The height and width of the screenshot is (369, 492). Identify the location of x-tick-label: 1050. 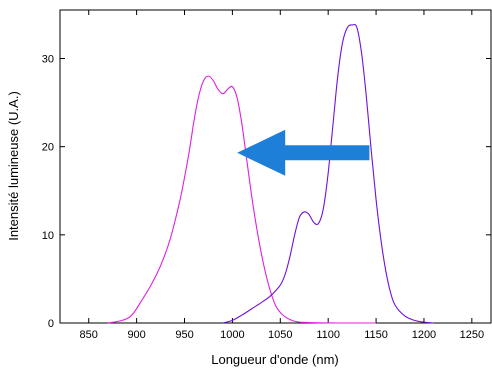
(280, 335).